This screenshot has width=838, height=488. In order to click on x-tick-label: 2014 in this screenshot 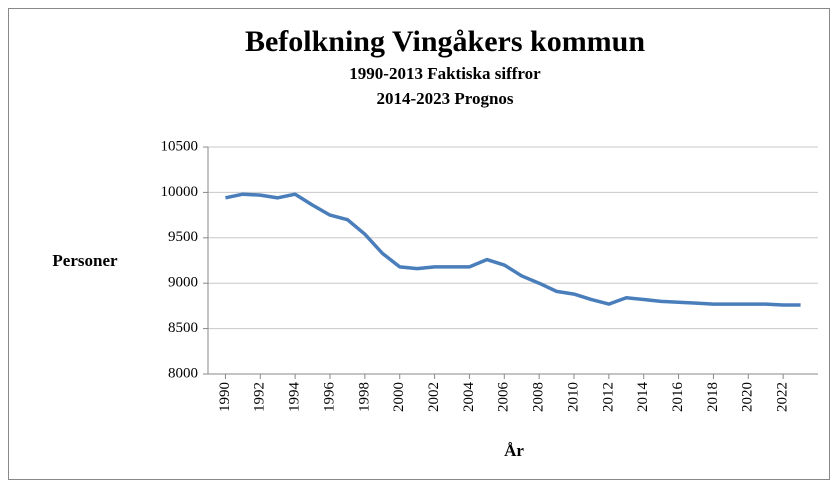, I will do `click(643, 397)`.